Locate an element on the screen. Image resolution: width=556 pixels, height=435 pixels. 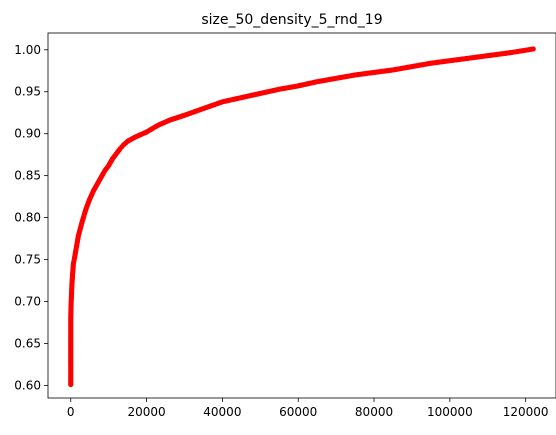
y-tick-label: 0.70 is located at coordinates (27, 302).